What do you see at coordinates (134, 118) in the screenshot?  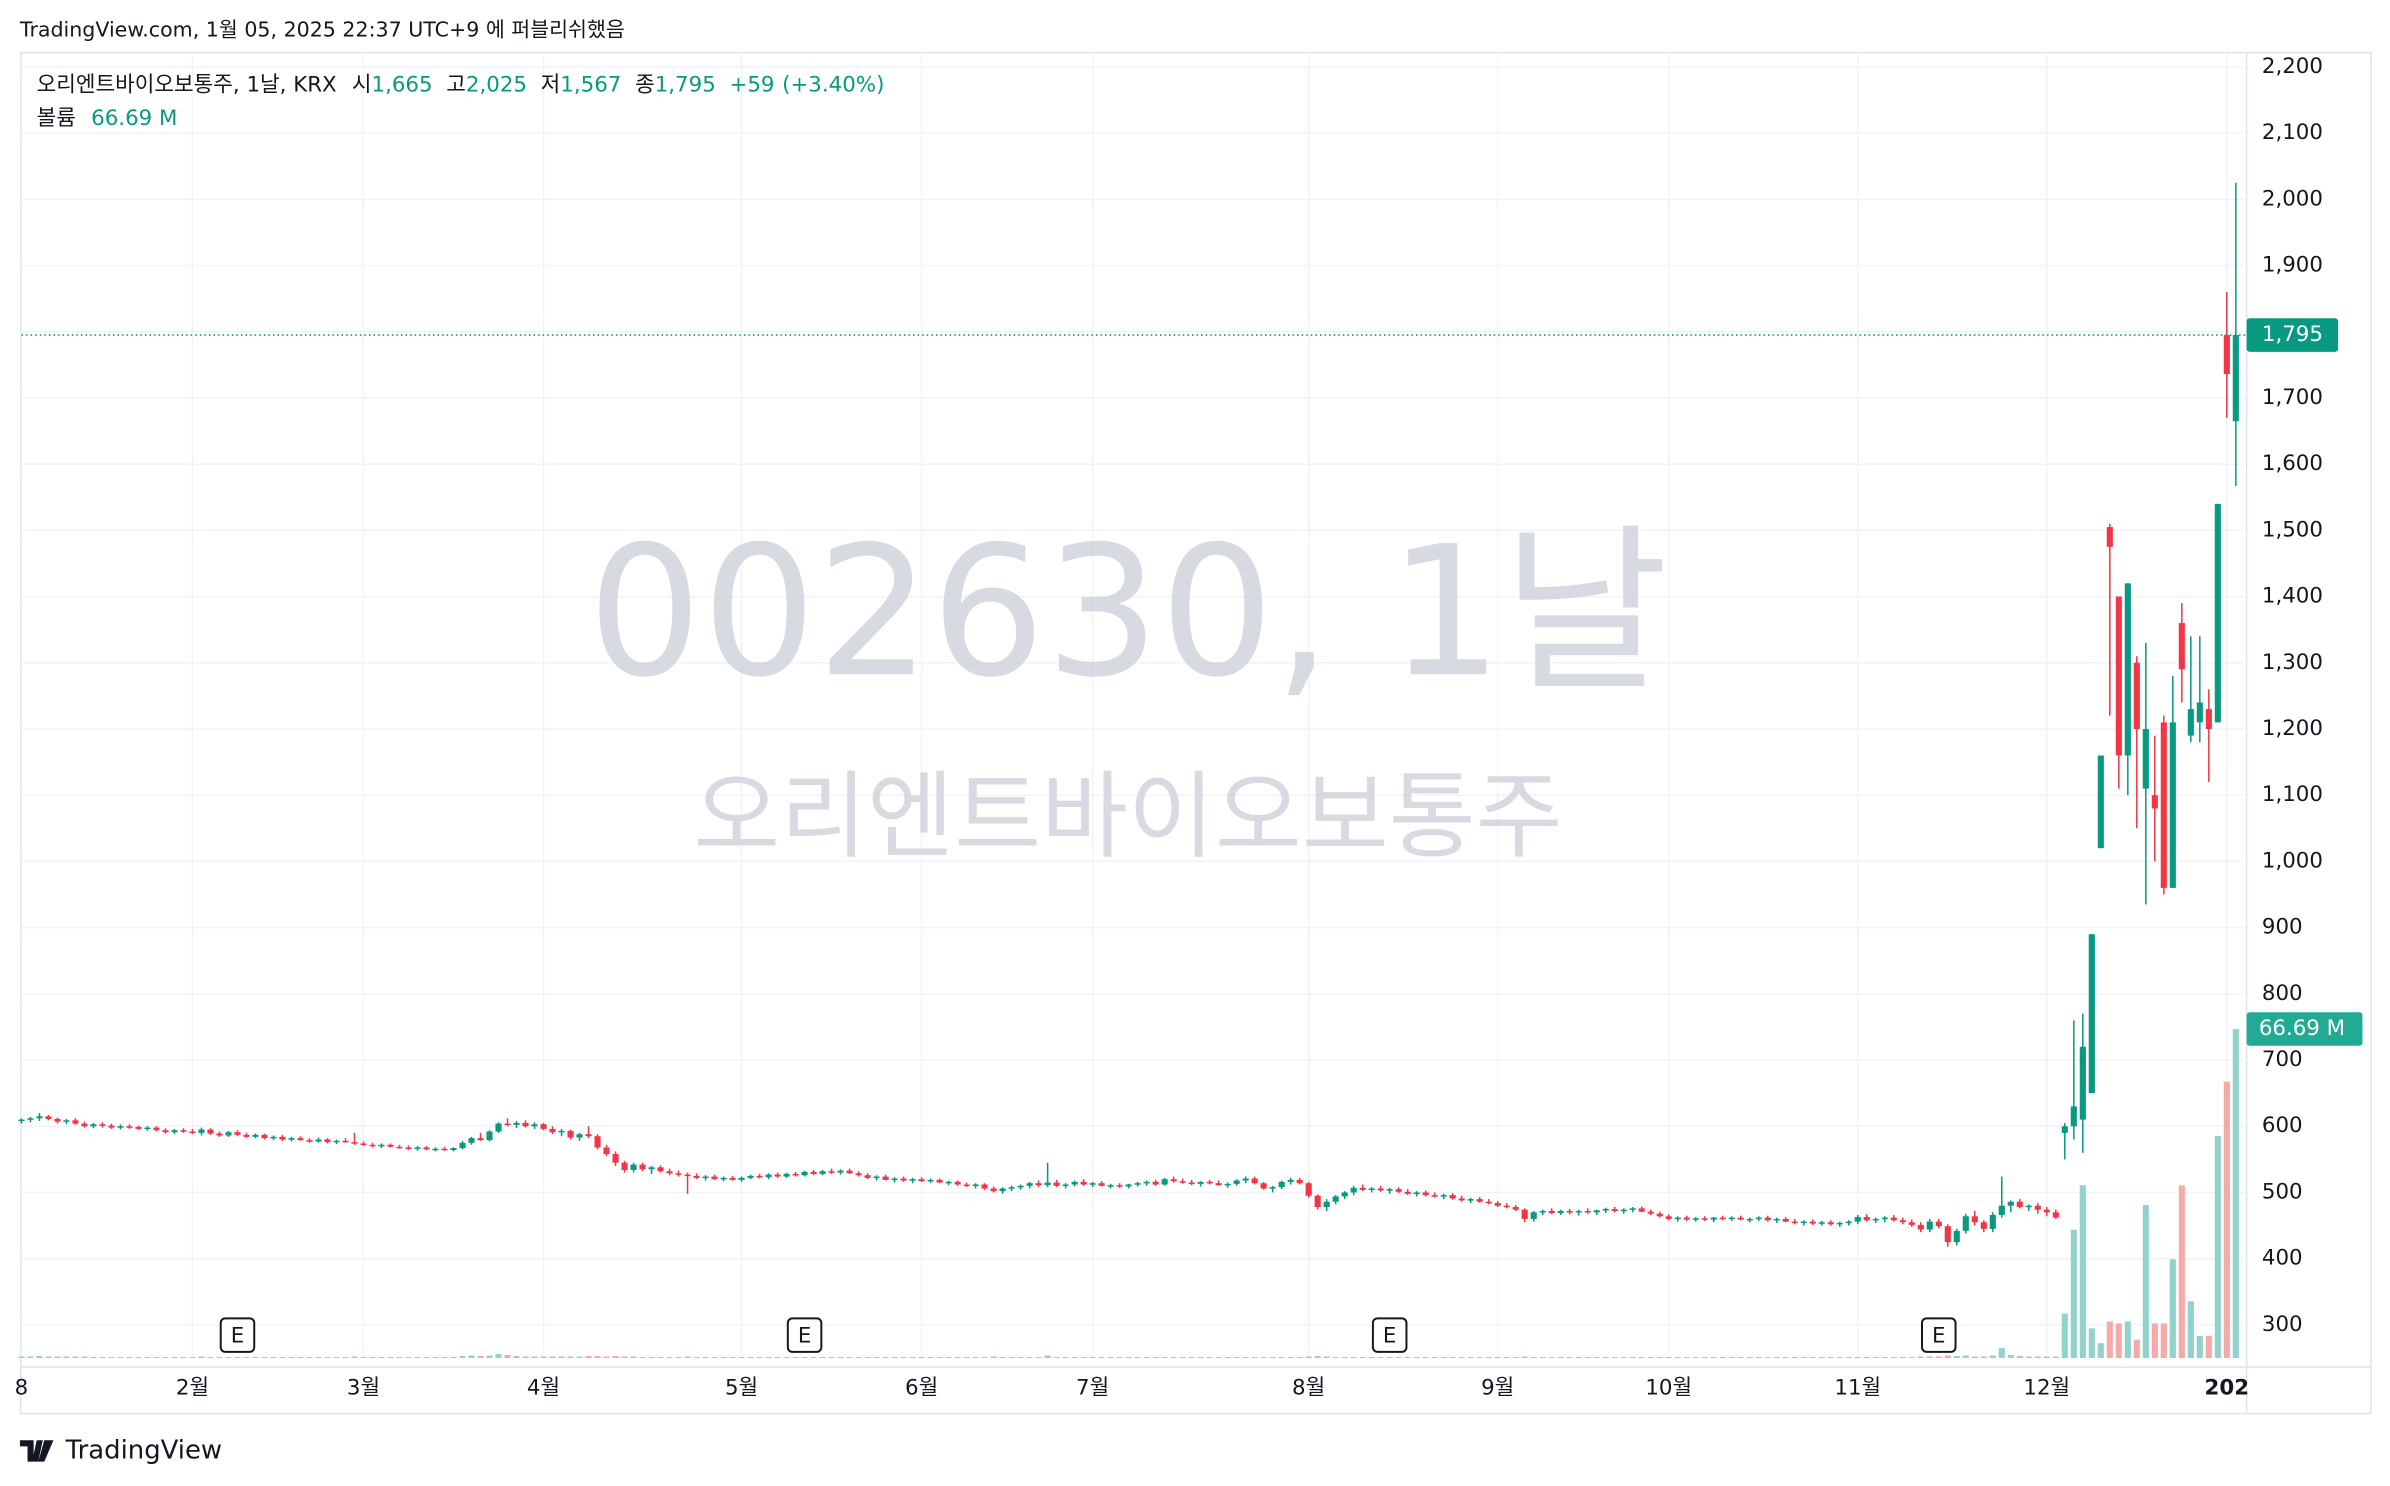 I see `volume-legend-value: 66.69 M` at bounding box center [134, 118].